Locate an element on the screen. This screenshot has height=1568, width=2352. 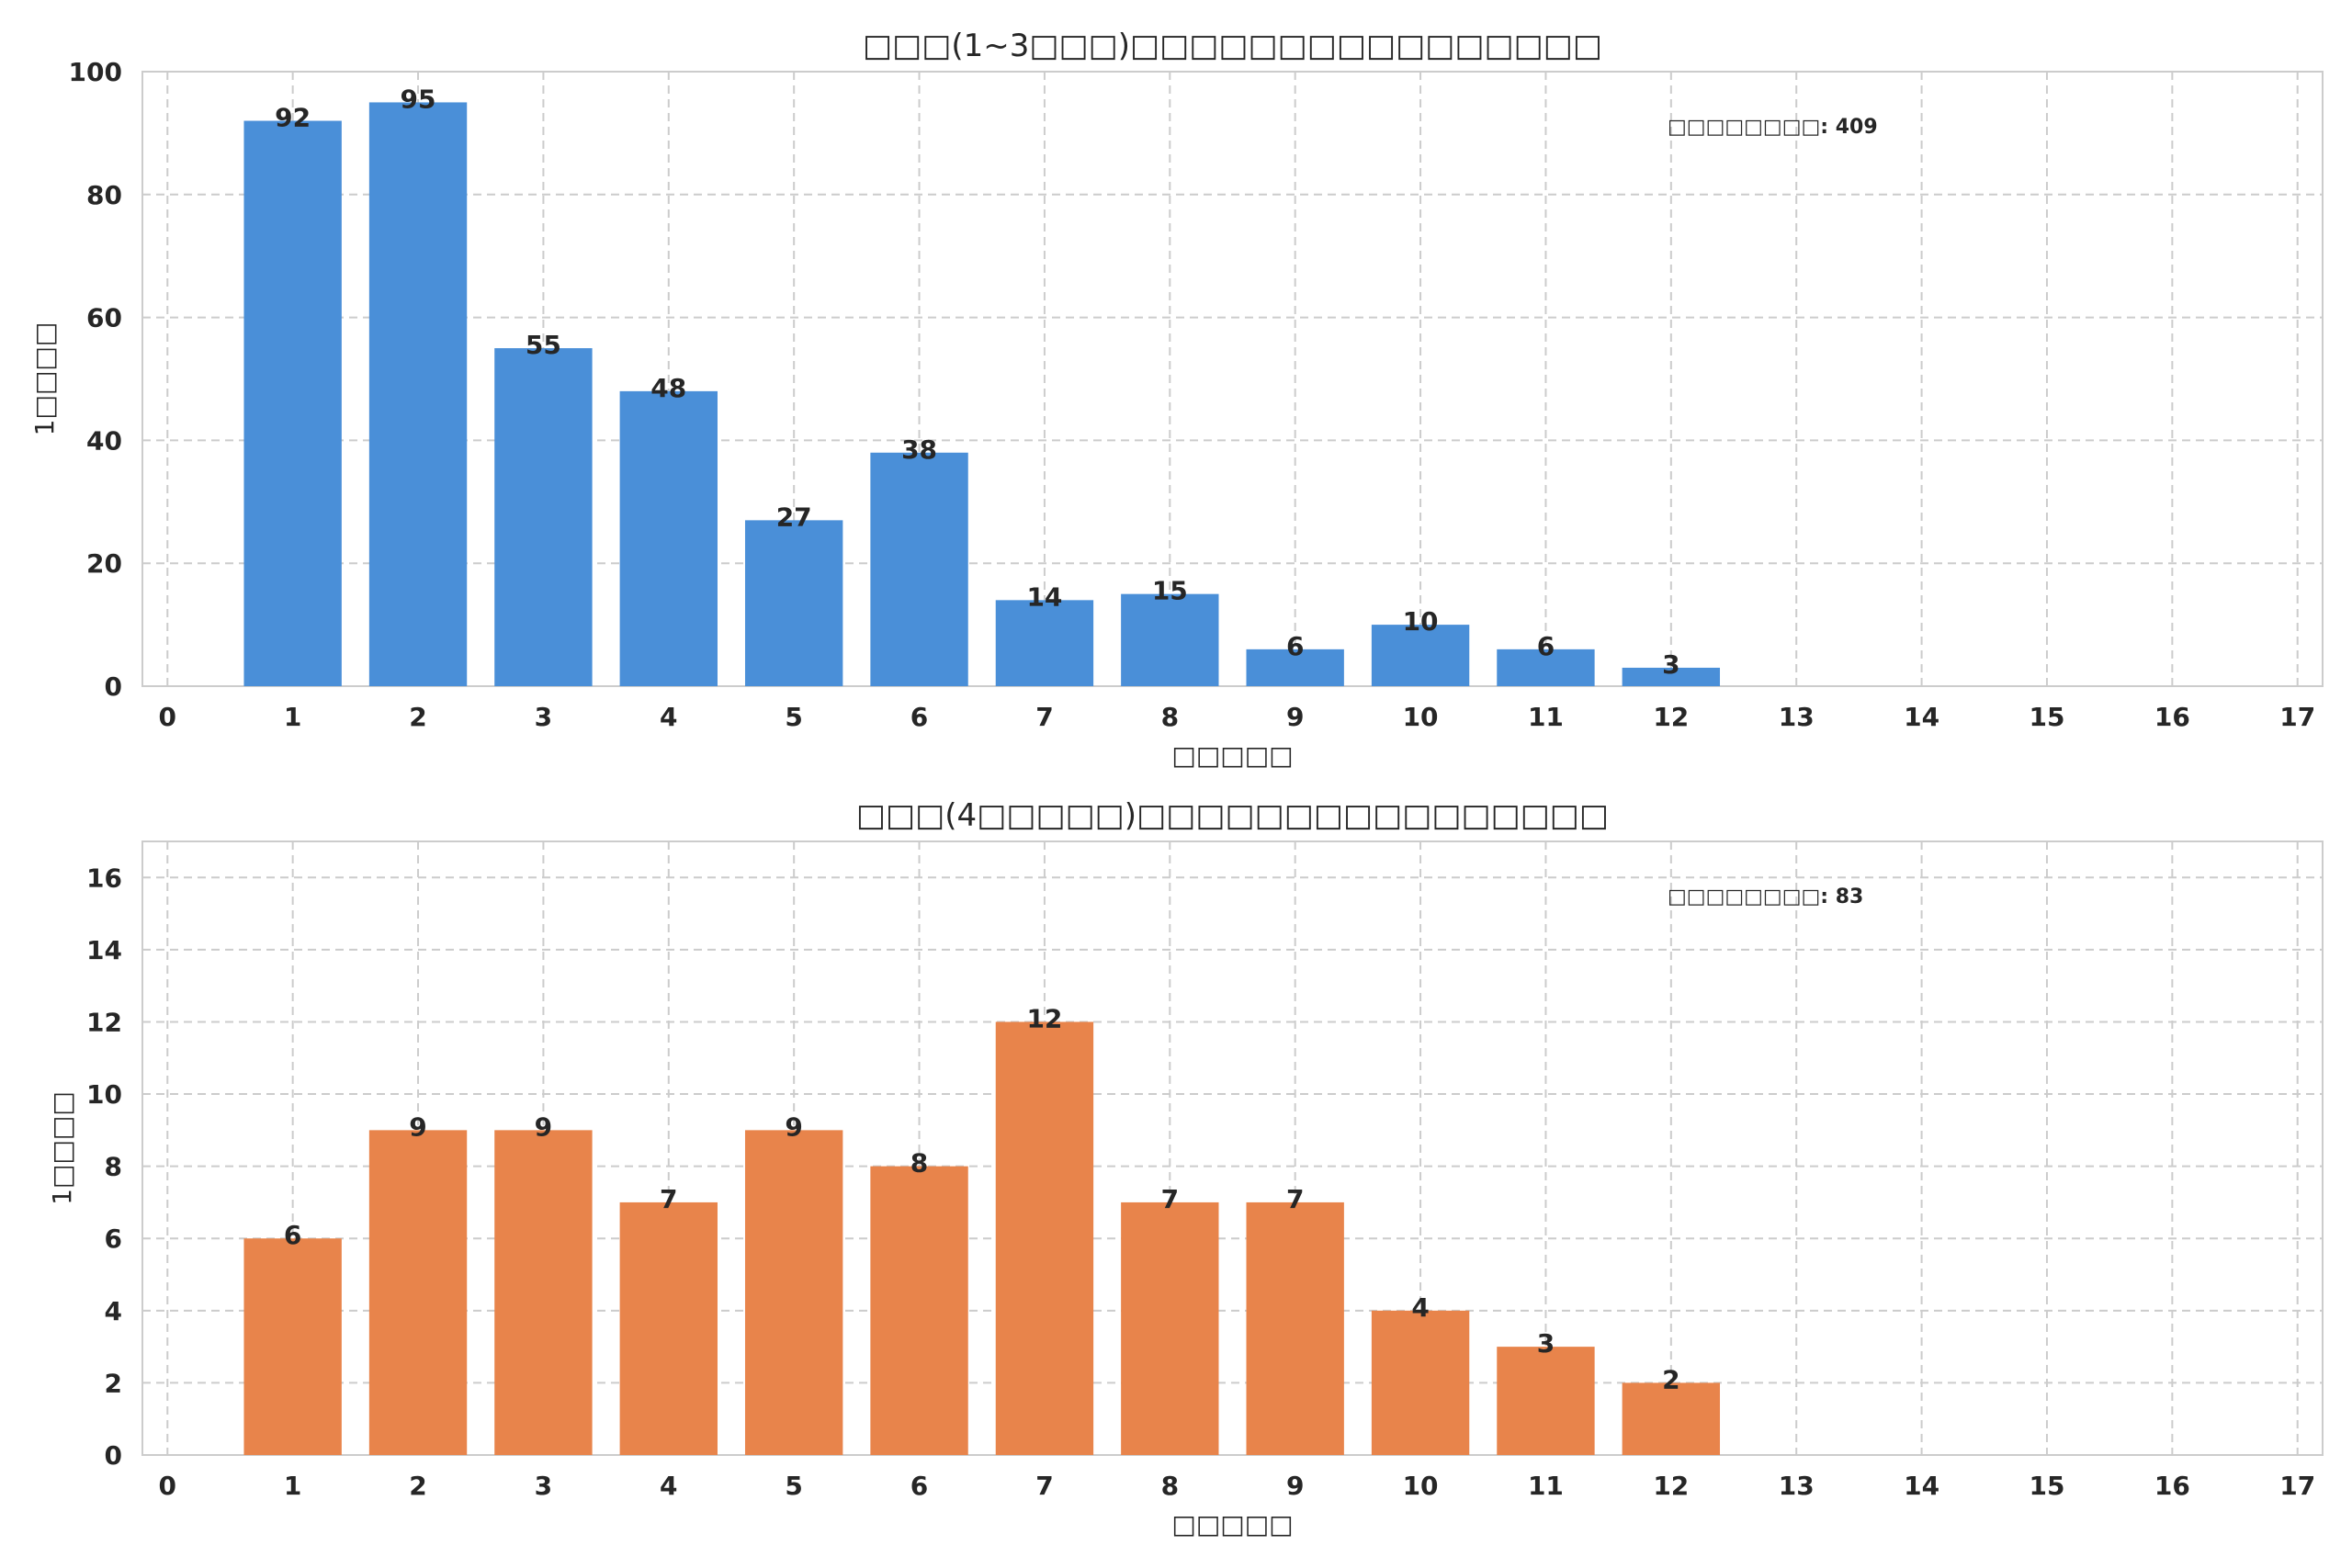
bottom-chart-bar-value-label: 3 is located at coordinates (1546, 1343).